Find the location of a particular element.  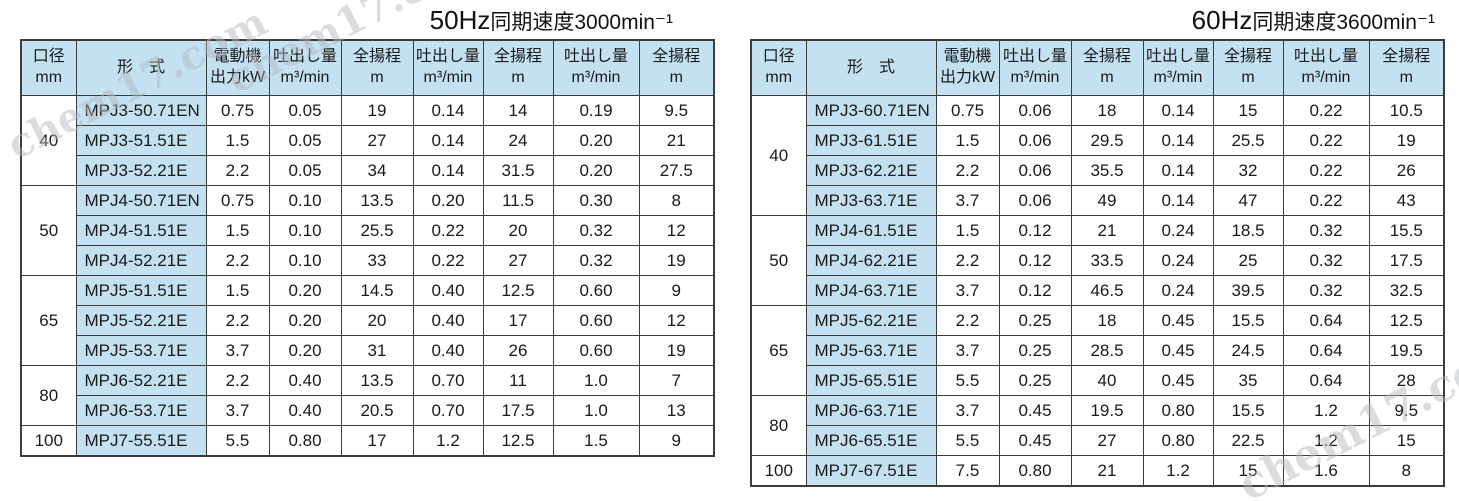

header-line: mm is located at coordinates (49, 77).